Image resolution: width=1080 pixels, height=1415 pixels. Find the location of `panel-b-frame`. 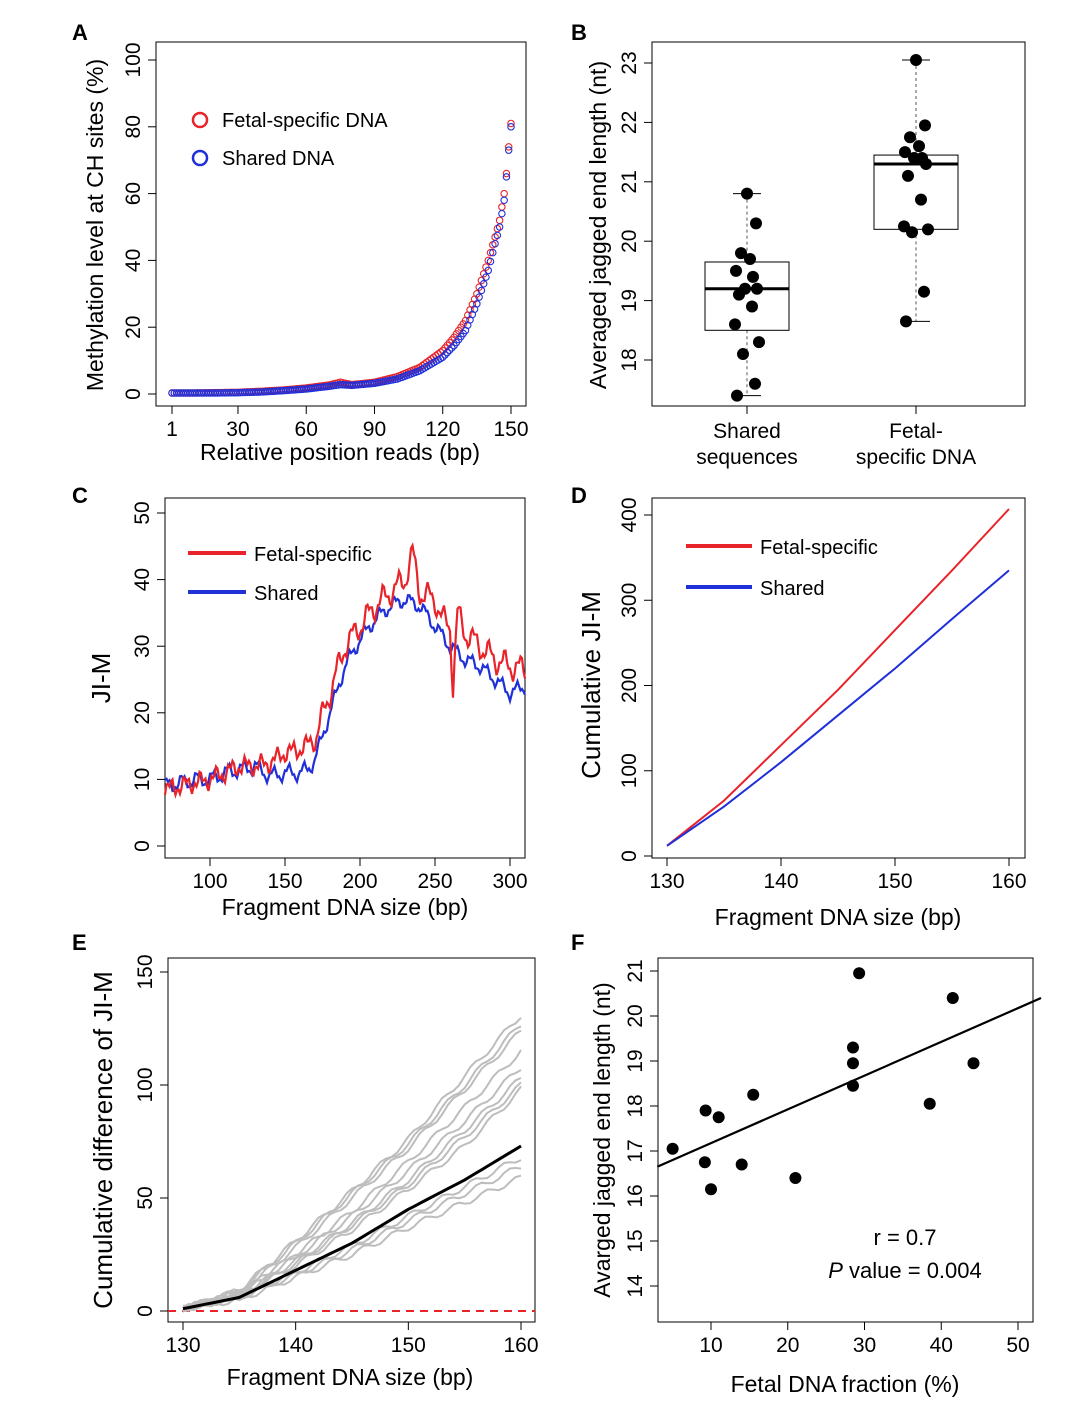

panel-b-frame is located at coordinates (838, 224).